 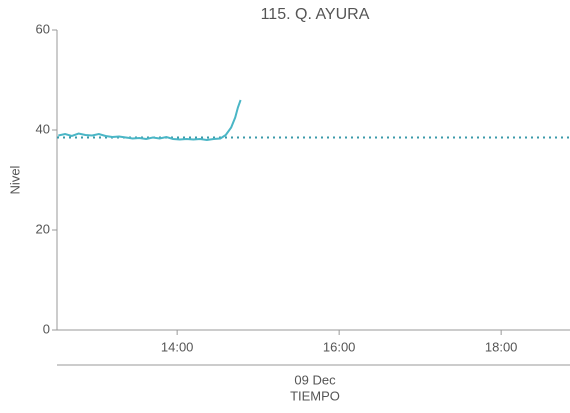 What do you see at coordinates (501, 346) in the screenshot?
I see `x-tick-label: 18:00` at bounding box center [501, 346].